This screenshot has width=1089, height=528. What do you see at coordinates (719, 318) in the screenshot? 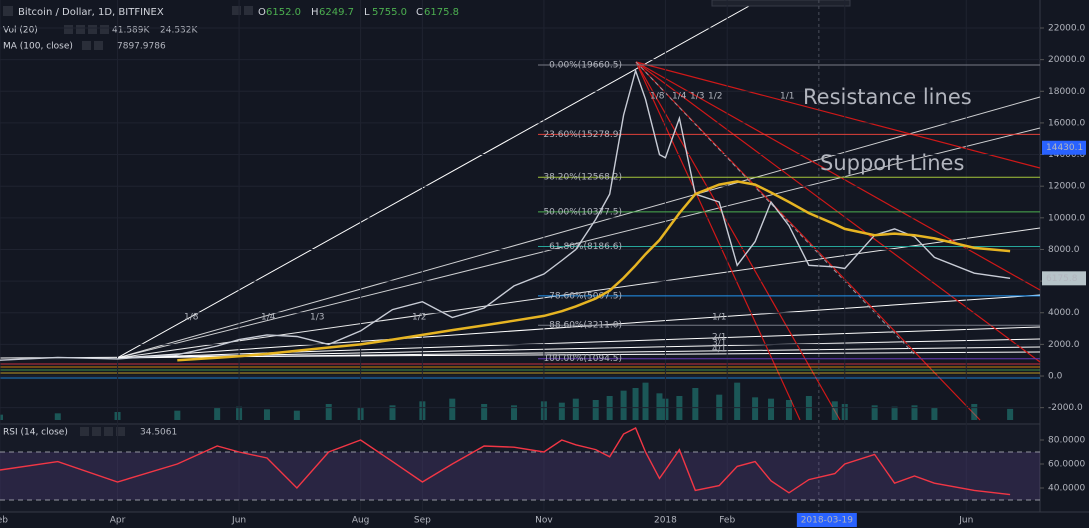
I see `fan-label: 1/1` at bounding box center [719, 318].